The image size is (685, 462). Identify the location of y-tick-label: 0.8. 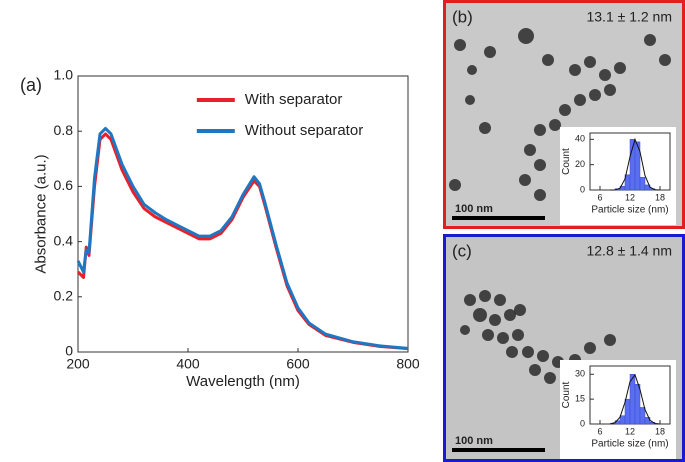
(64, 130).